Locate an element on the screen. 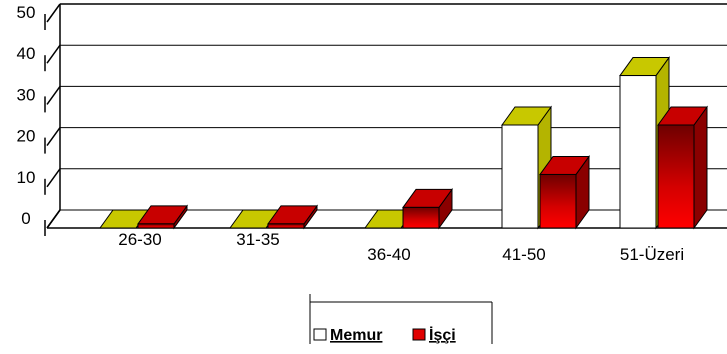 The height and width of the screenshot is (354, 727). y-tick-label: 30 is located at coordinates (26, 94).